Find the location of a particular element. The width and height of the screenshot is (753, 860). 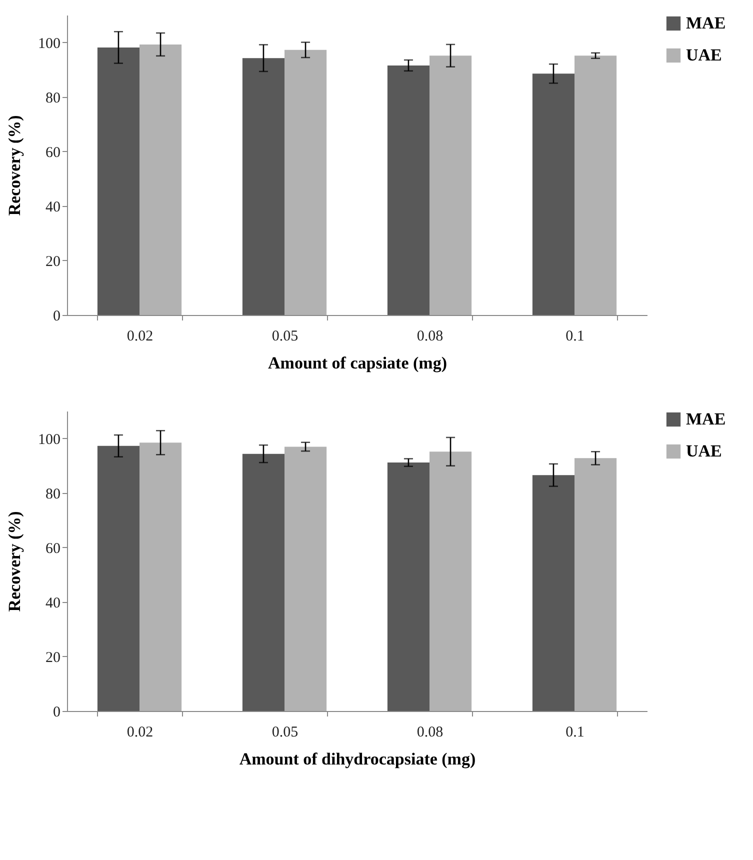

x-axis-title: Amount of dihydrocapsiate (mg) is located at coordinates (357, 759).